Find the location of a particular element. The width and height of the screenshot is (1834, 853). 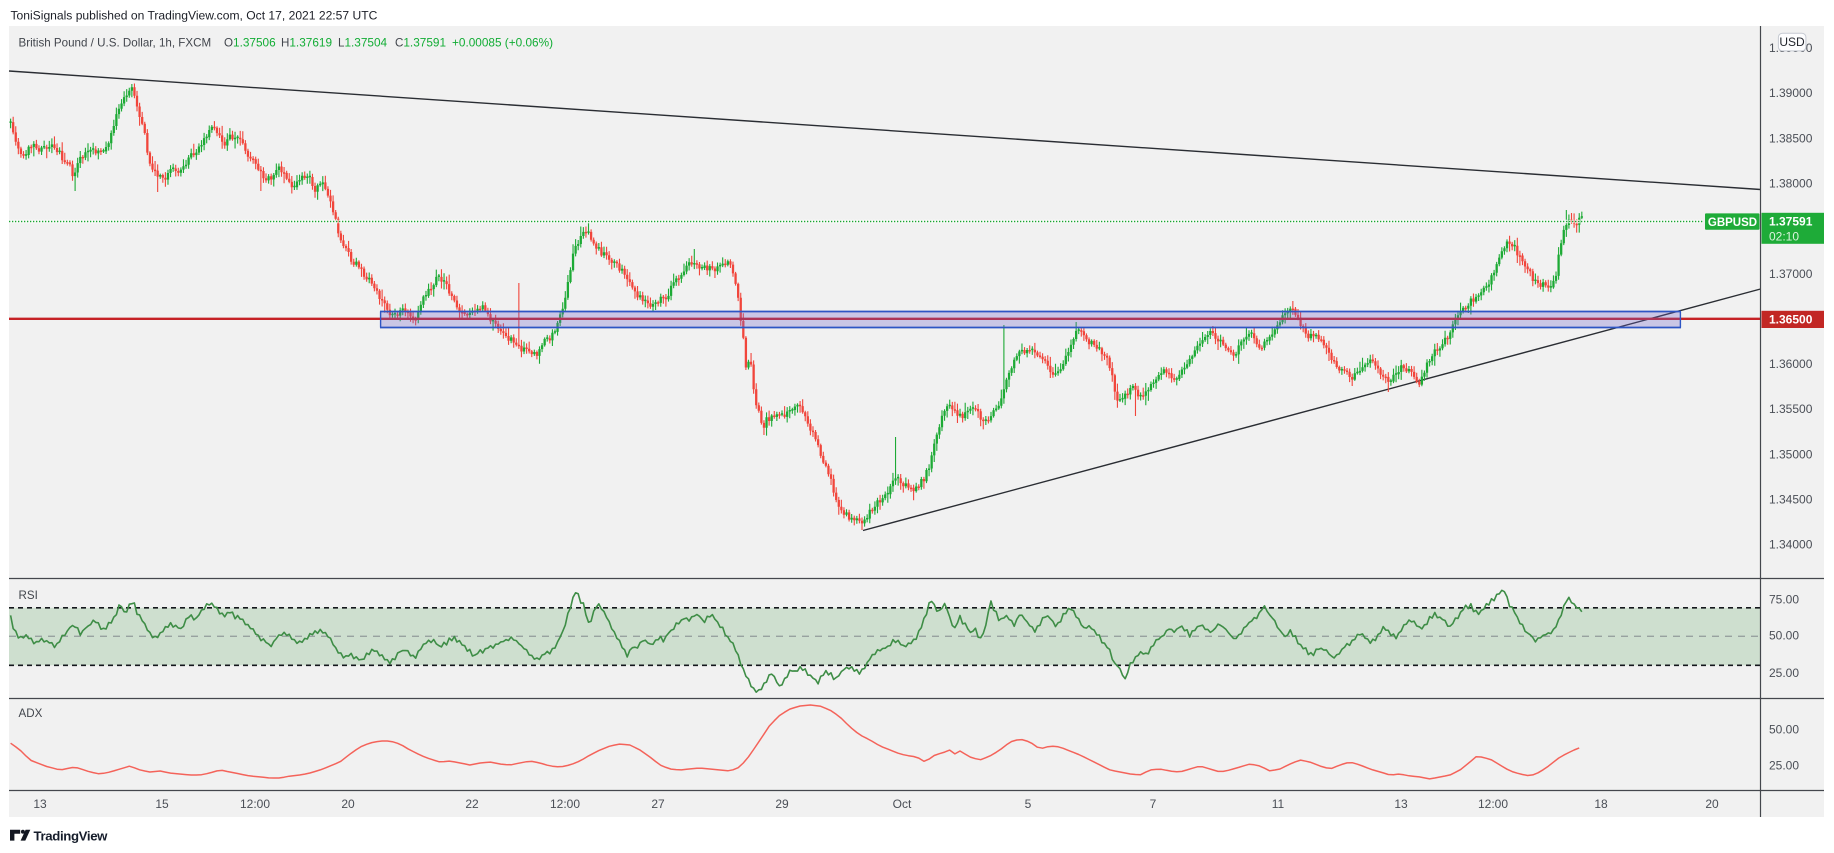

svg-text: 29 is located at coordinates (782, 804).